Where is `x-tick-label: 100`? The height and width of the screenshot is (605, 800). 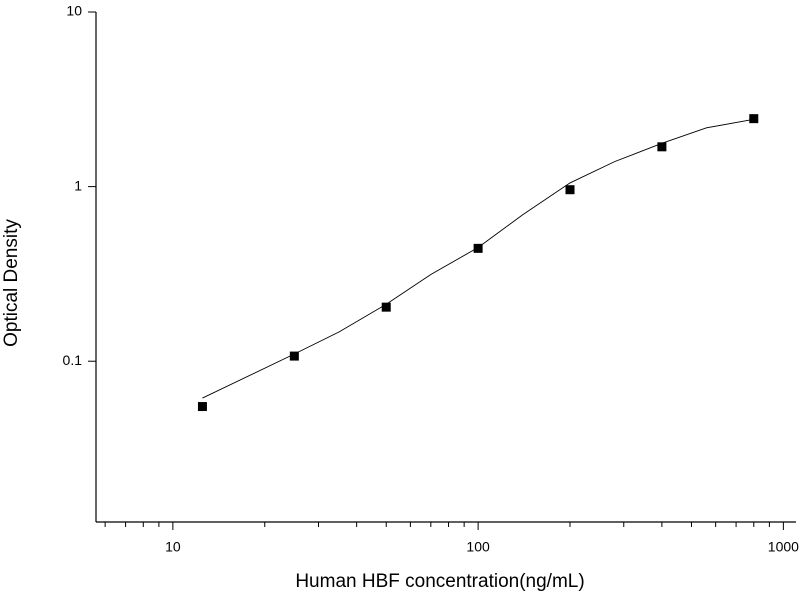
x-tick-label: 100 is located at coordinates (478, 547).